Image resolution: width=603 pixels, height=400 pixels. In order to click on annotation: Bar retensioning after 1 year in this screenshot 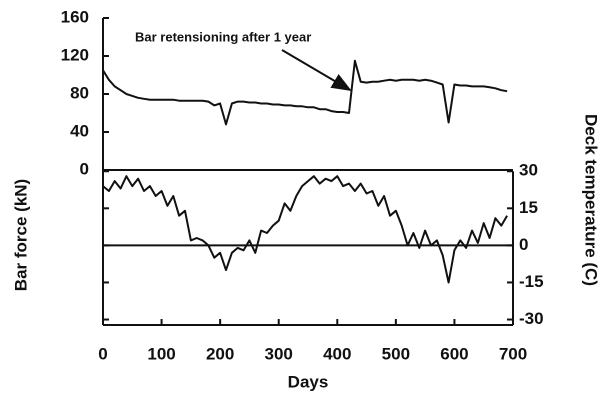, I will do `click(223, 36)`.